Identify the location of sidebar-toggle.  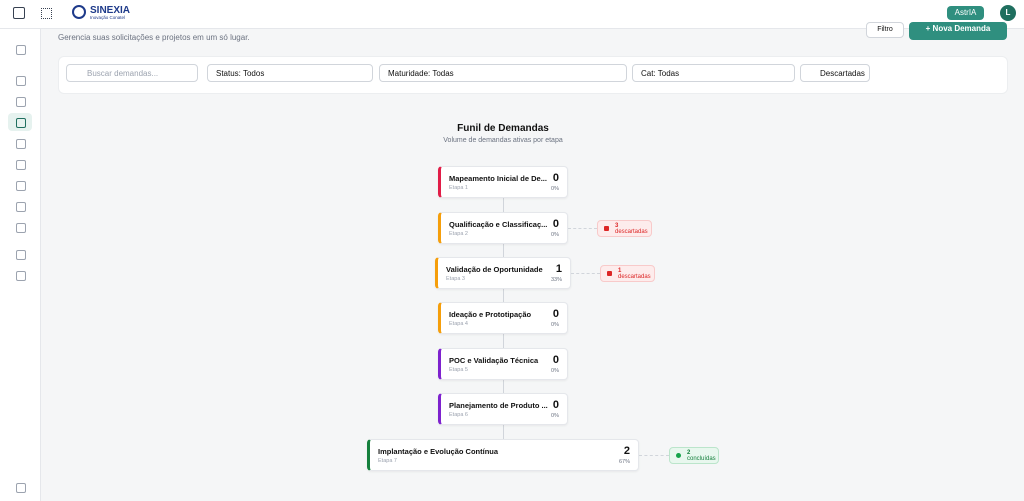
(19, 13).